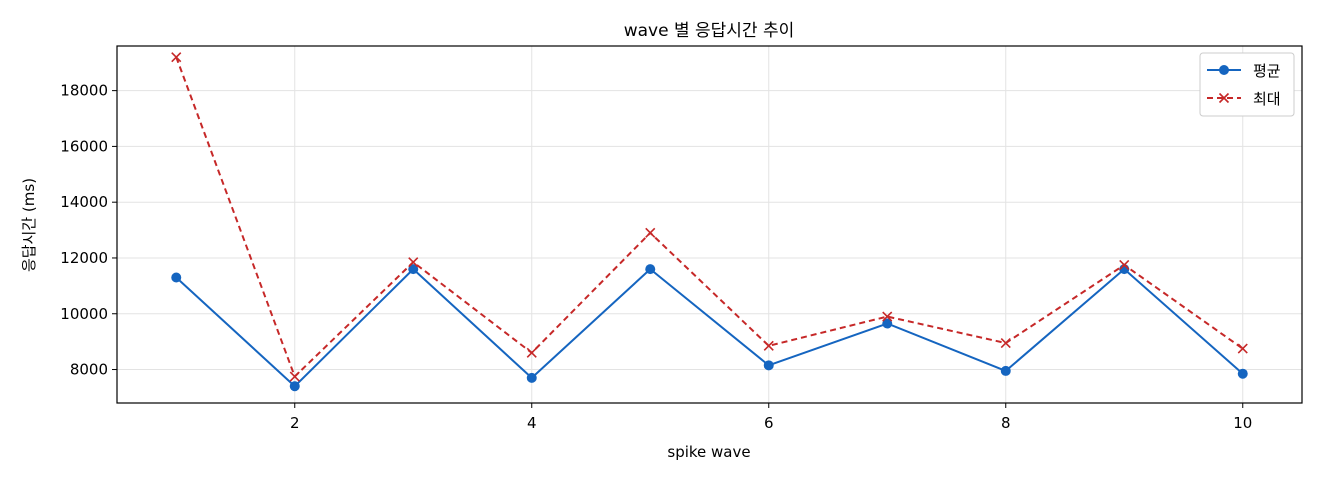 This screenshot has width=1320, height=480. Describe the element at coordinates (1242, 423) in the screenshot. I see `x-tick-label: 10` at that location.